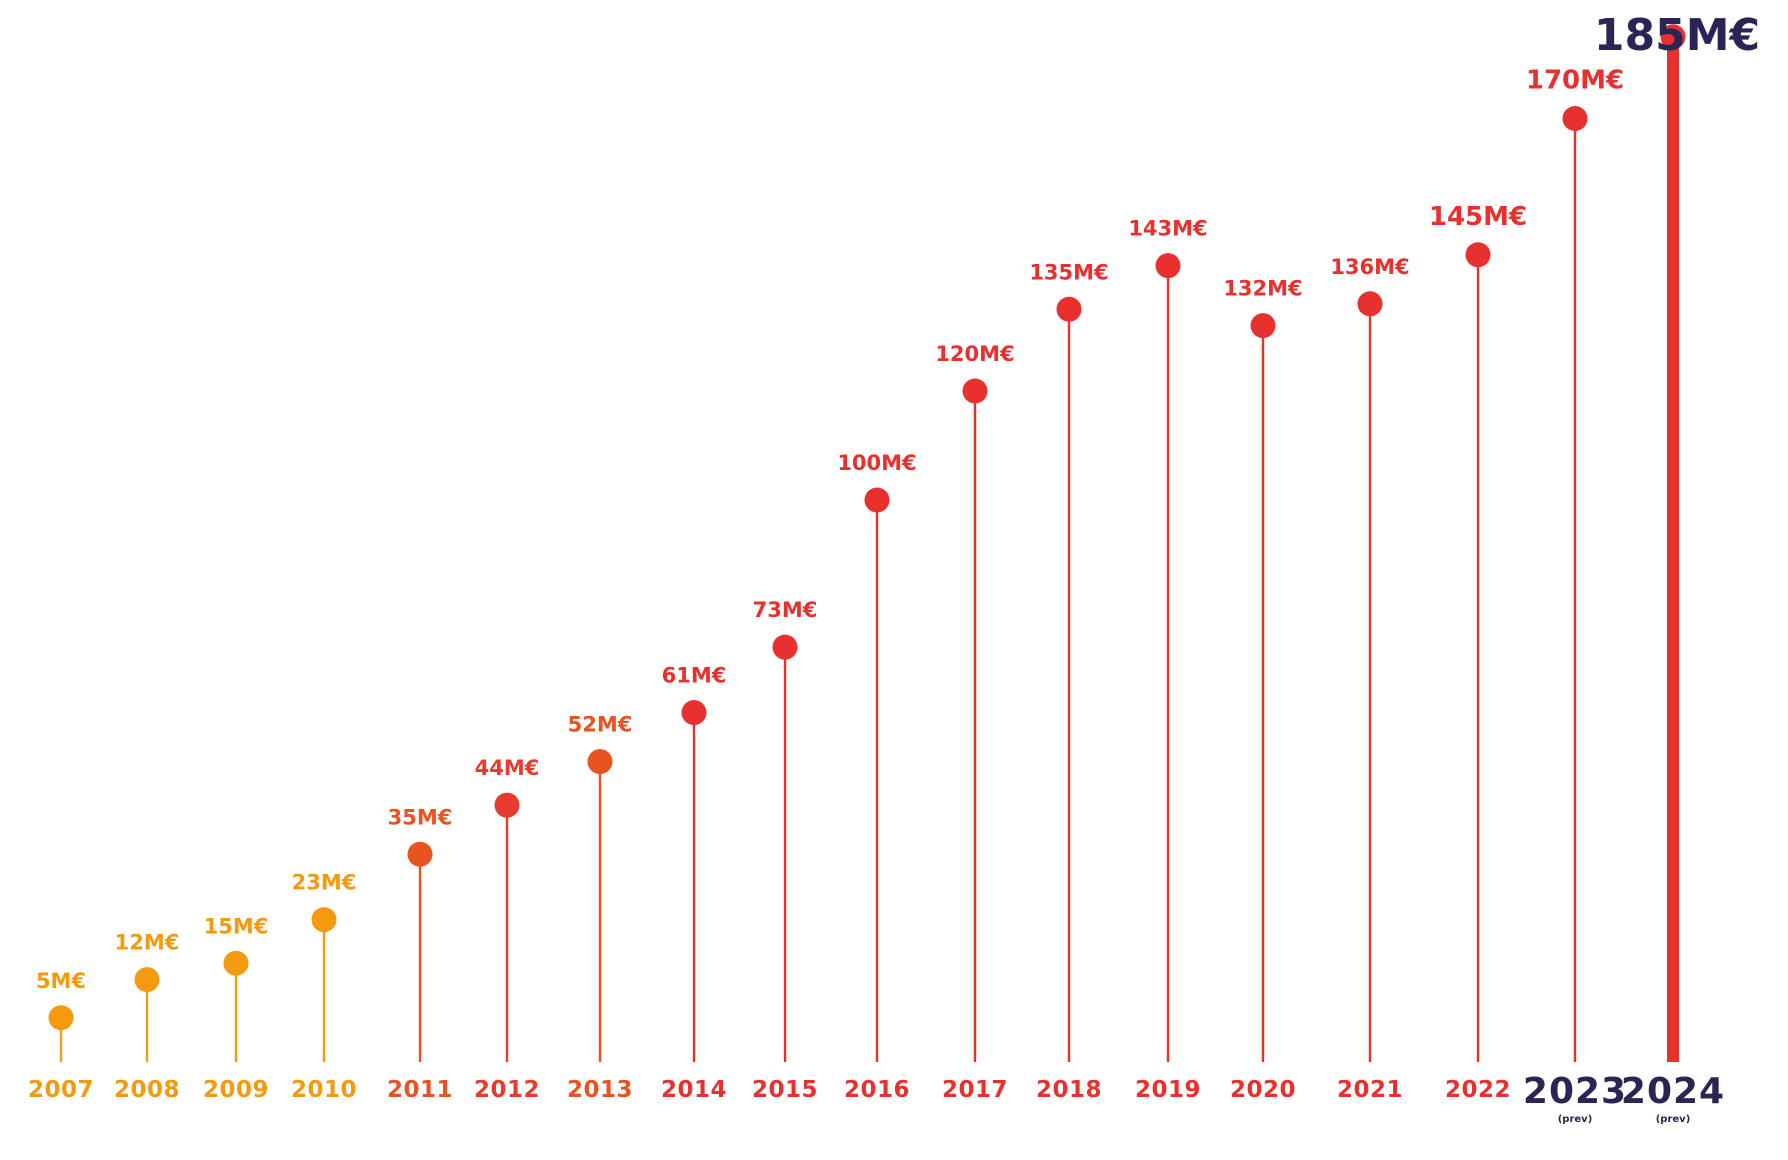 The image size is (1788, 1160). I want to click on dot-2008, so click(147, 980).